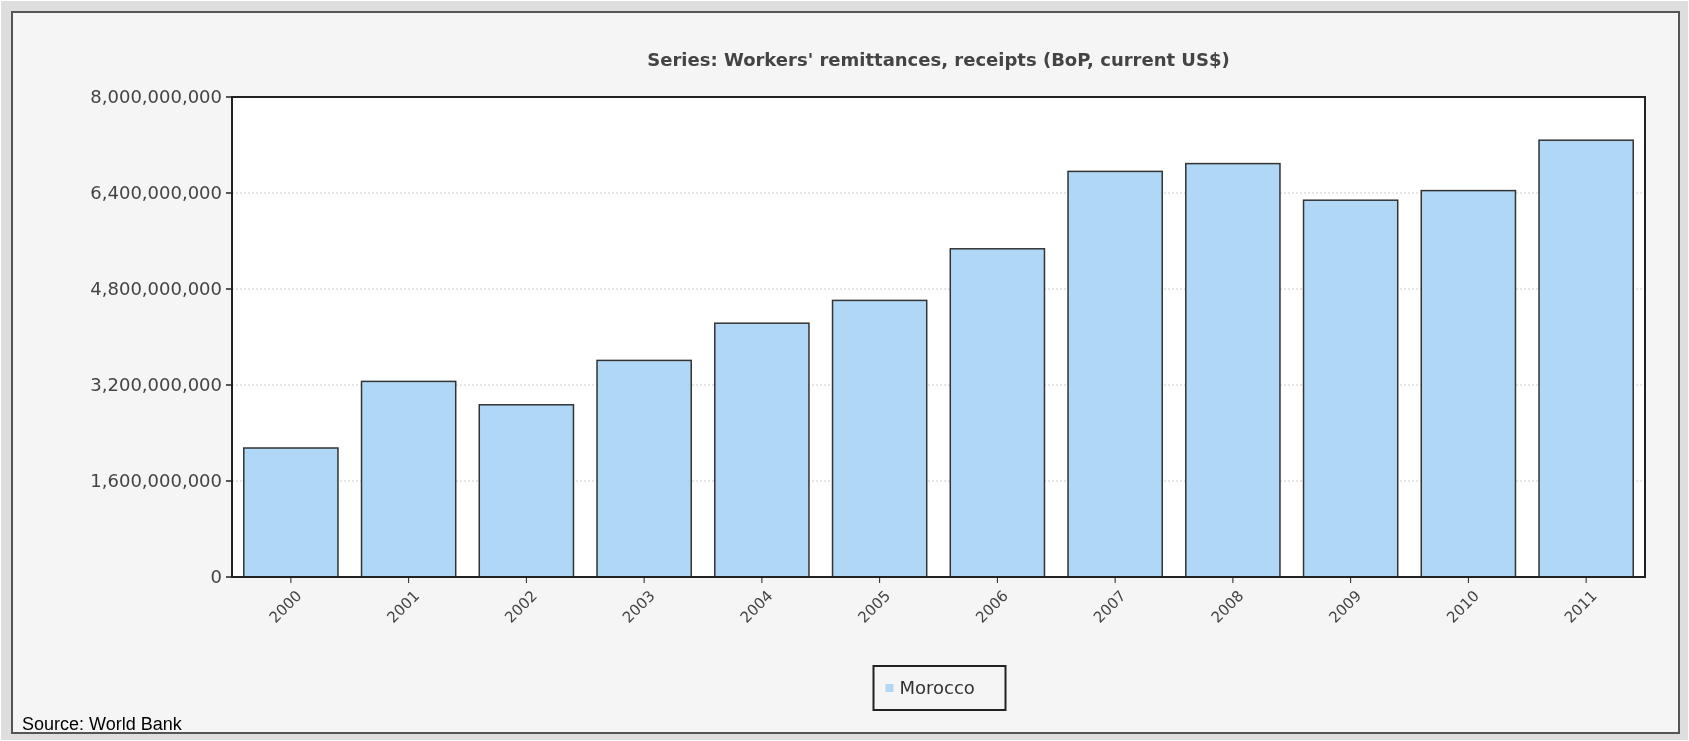 This screenshot has width=1689, height=741. Describe the element at coordinates (938, 59) in the screenshot. I see `chart-title: Series: Workers' remittances, receipts (BoP, current US$)` at that location.